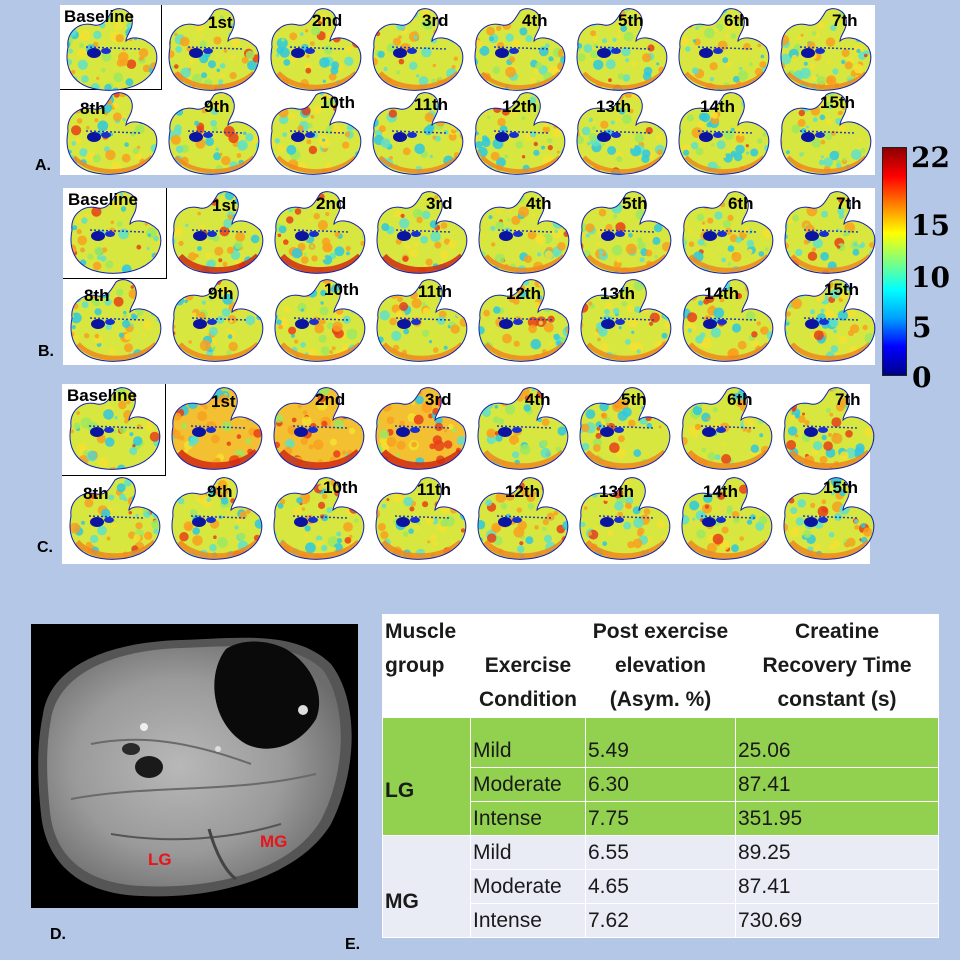 Image resolution: width=960 pixels, height=960 pixels. Describe the element at coordinates (340, 487) in the screenshot. I see `time-label: 10th` at that location.